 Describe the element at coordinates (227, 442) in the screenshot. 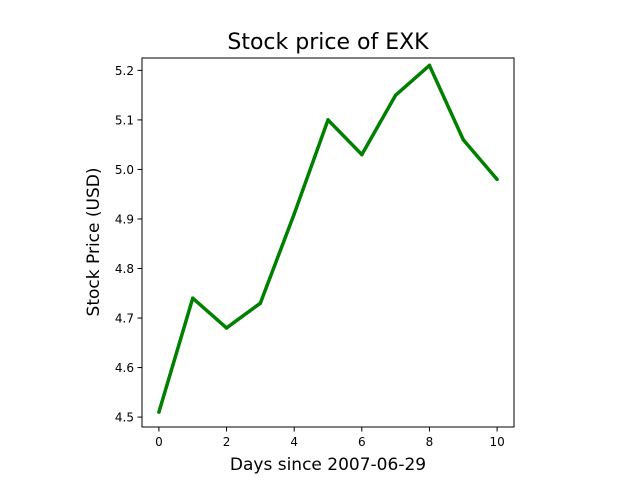

I see `x-tick-label: 2` at that location.